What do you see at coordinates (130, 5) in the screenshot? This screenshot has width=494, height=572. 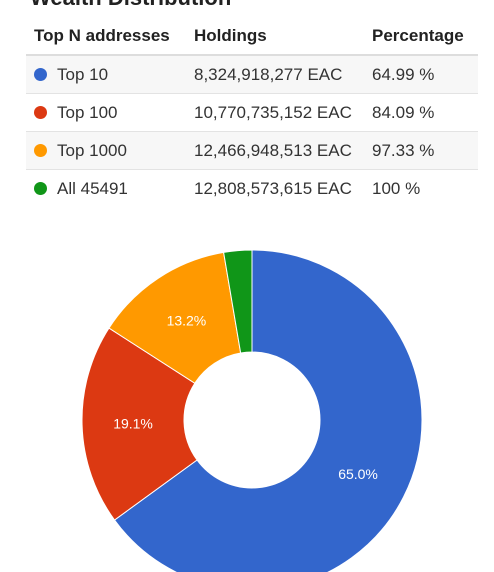 I see `section-title: Wealth Distribution` at bounding box center [130, 5].